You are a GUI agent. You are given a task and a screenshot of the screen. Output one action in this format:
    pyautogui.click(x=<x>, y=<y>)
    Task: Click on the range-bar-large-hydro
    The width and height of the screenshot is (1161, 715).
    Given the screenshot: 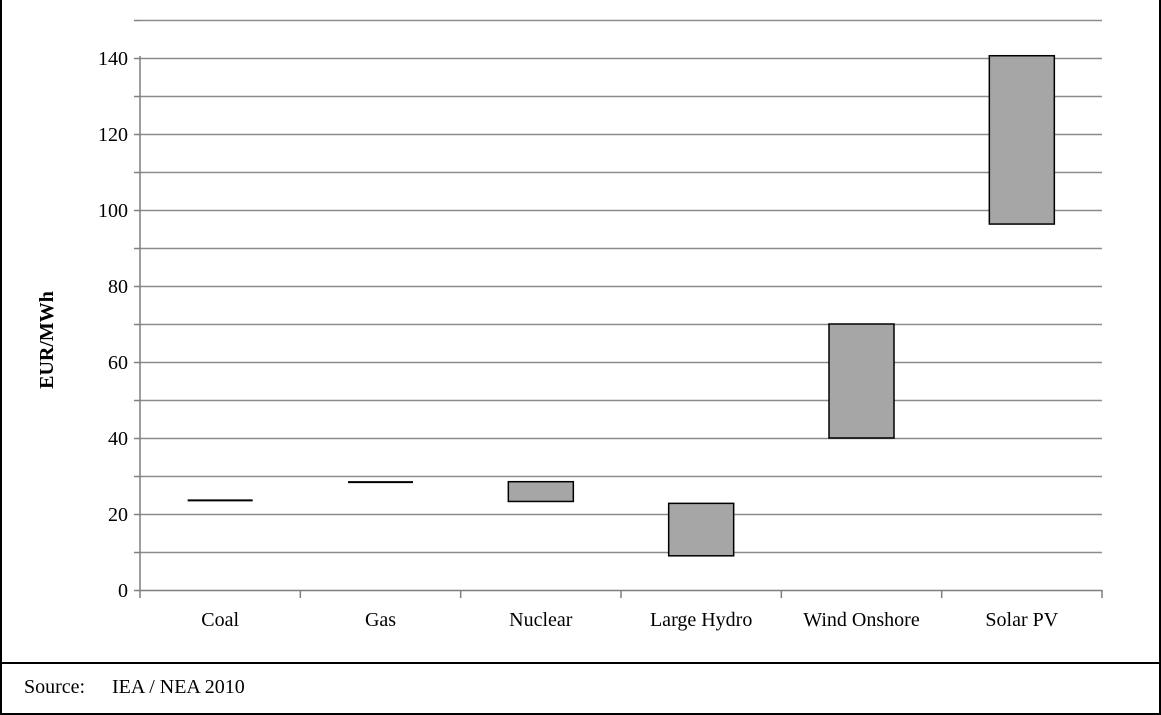 What is the action you would take?
    pyautogui.click(x=701, y=529)
    